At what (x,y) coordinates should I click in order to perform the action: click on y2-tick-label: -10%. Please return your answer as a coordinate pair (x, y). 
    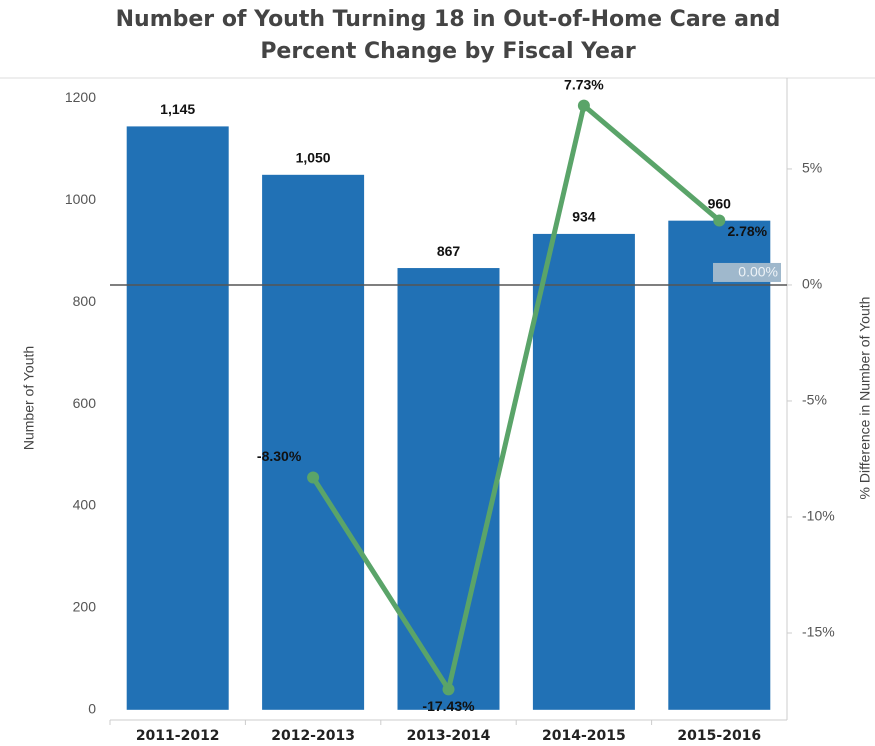
    Looking at the image, I should click on (818, 516).